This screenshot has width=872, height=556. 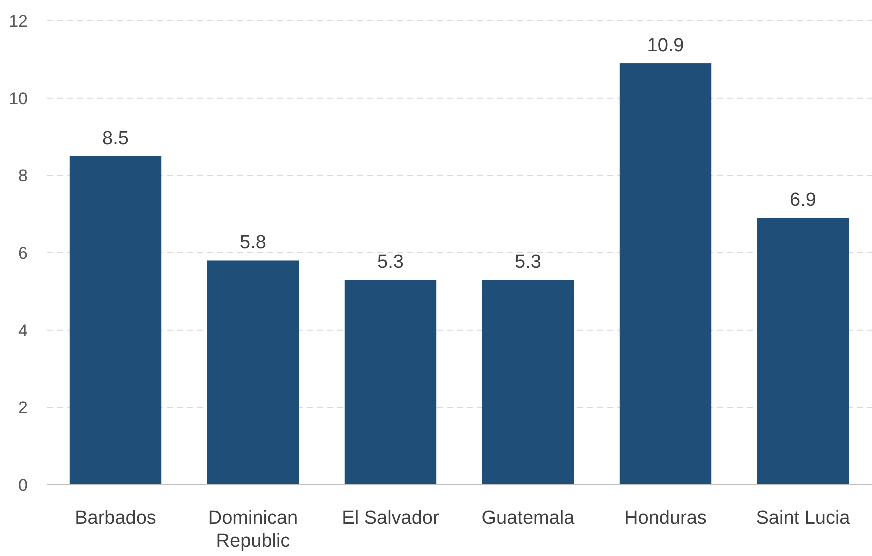 What do you see at coordinates (803, 518) in the screenshot?
I see `x-tick-label: Saint Lucia` at bounding box center [803, 518].